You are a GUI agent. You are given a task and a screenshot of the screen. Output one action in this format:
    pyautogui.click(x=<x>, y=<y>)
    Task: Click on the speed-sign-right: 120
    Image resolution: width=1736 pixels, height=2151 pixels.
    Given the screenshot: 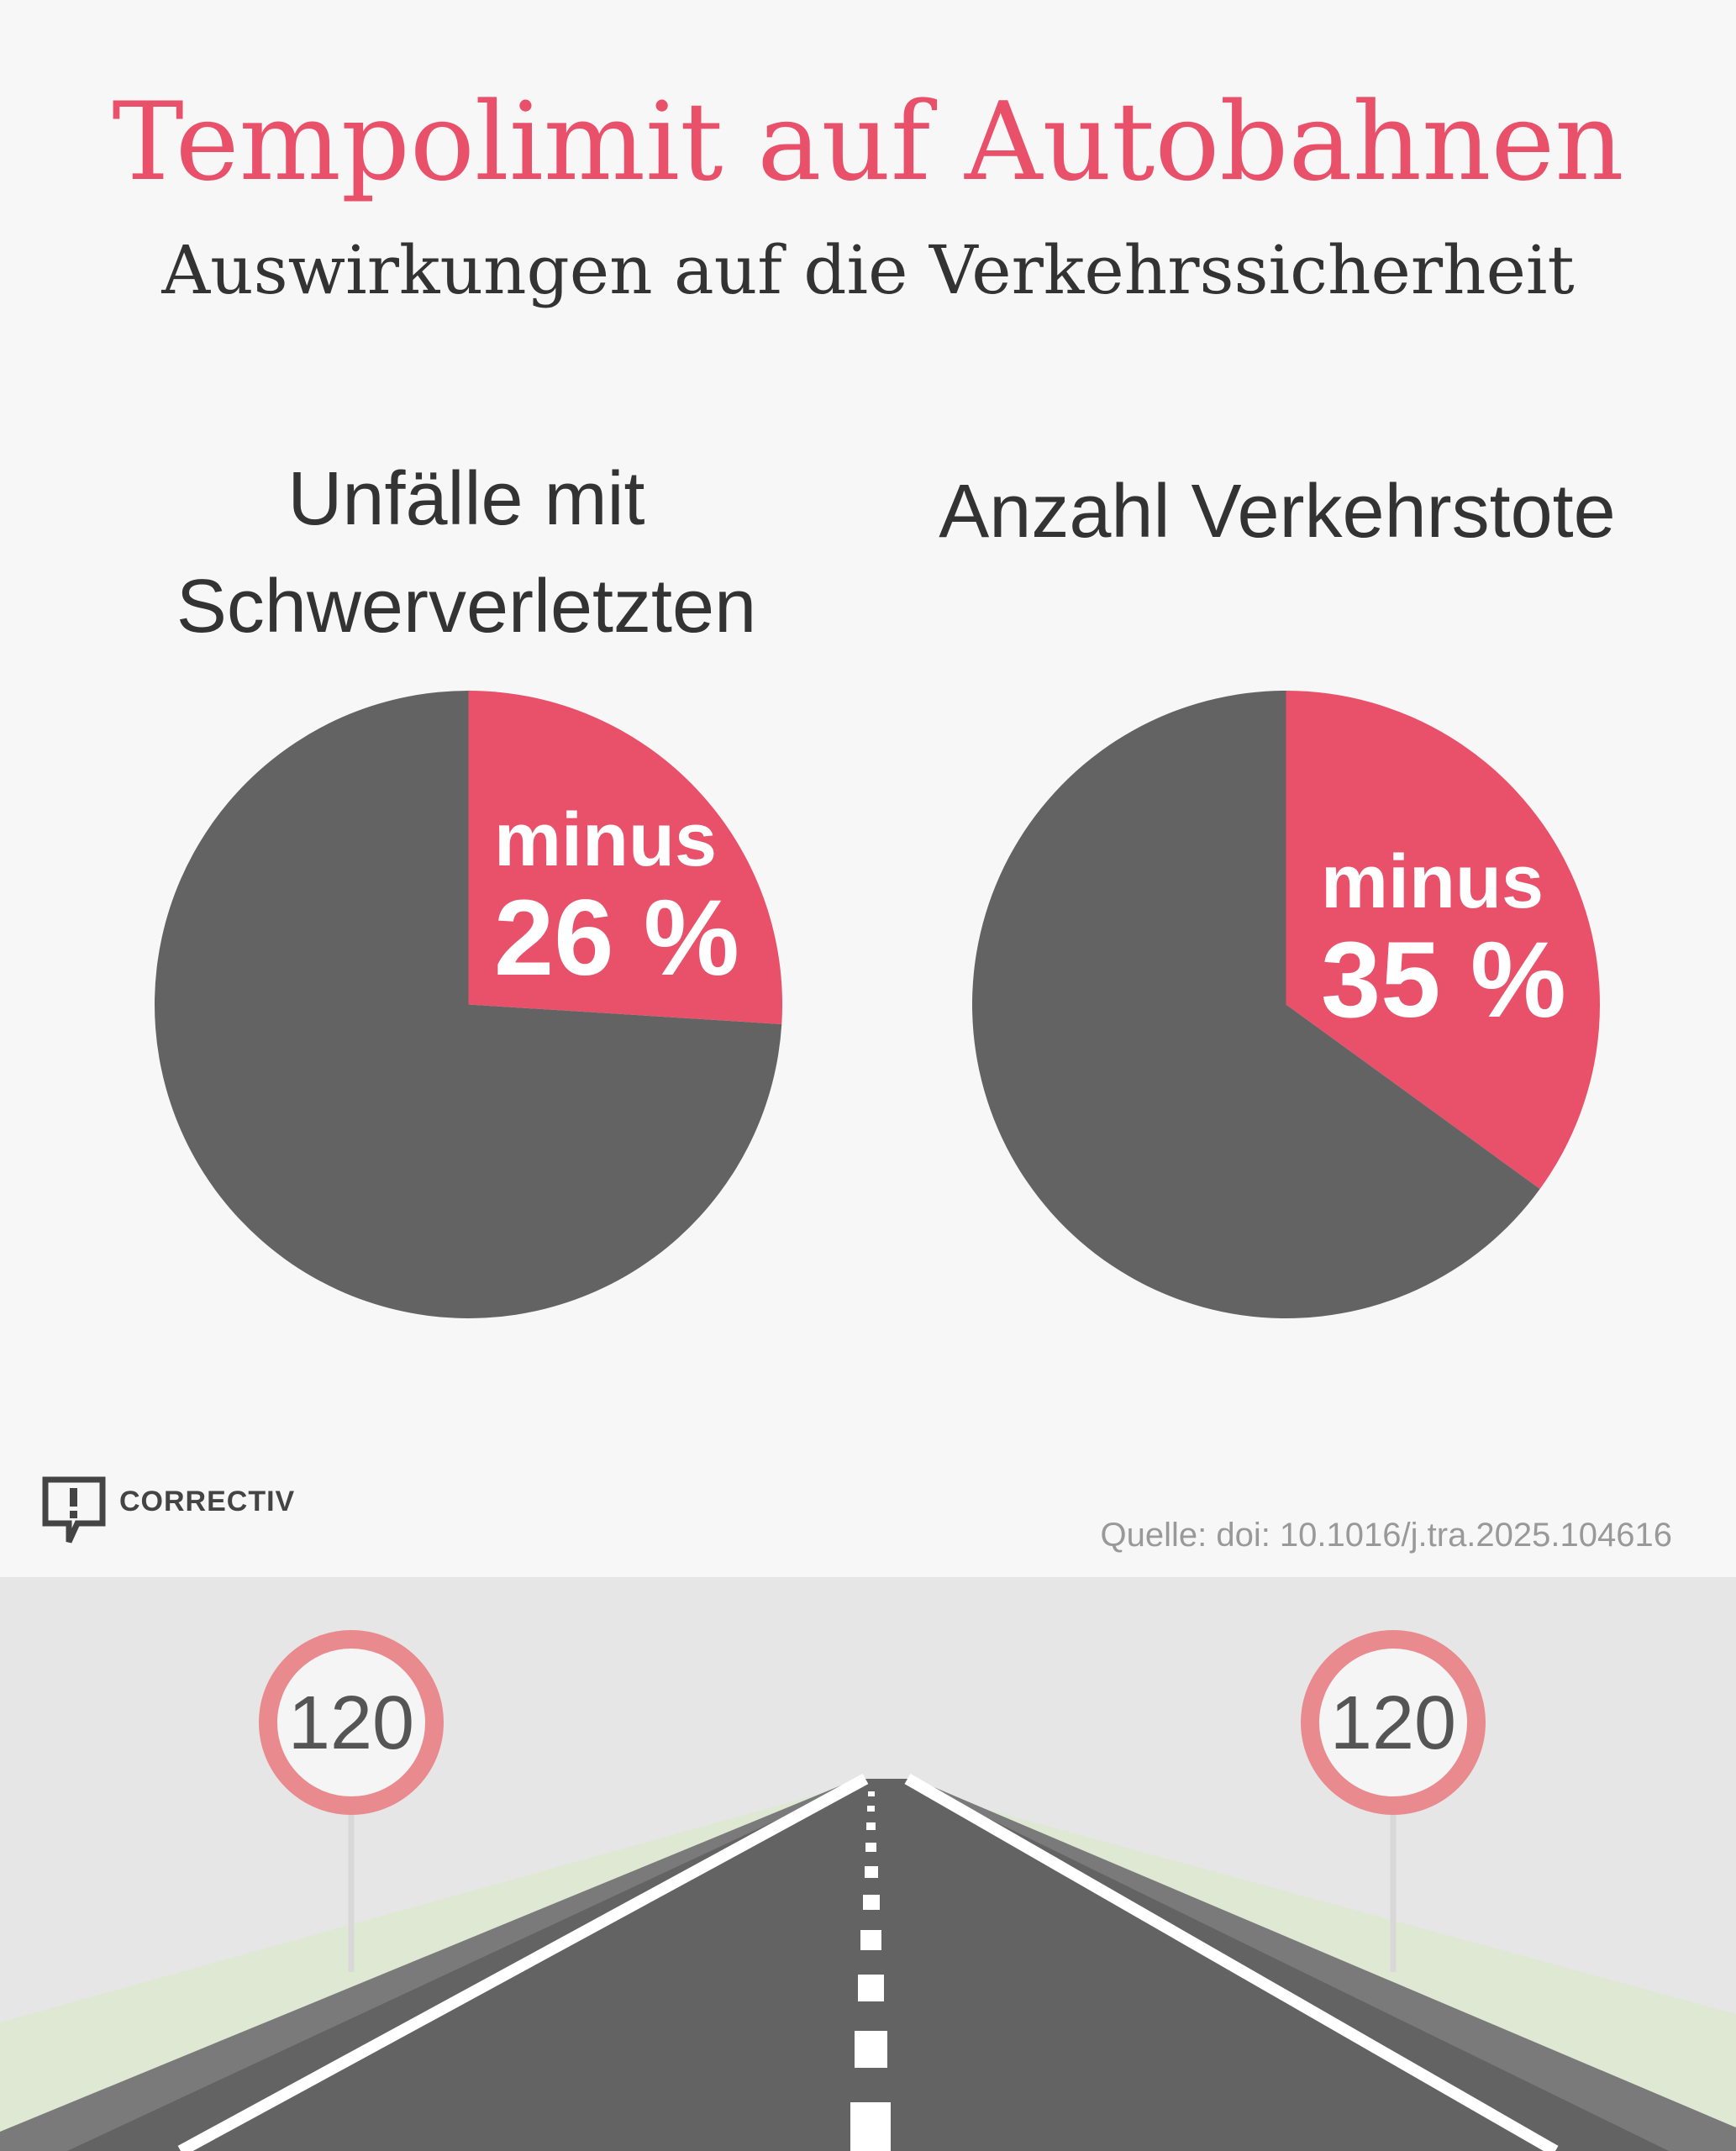 What is the action you would take?
    pyautogui.click(x=1393, y=1801)
    